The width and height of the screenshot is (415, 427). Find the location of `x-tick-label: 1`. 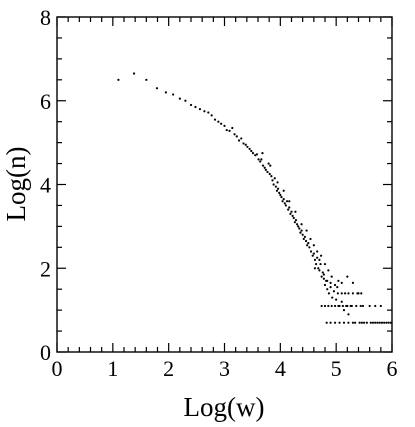

x-tick-label: 1 is located at coordinates (112, 368).